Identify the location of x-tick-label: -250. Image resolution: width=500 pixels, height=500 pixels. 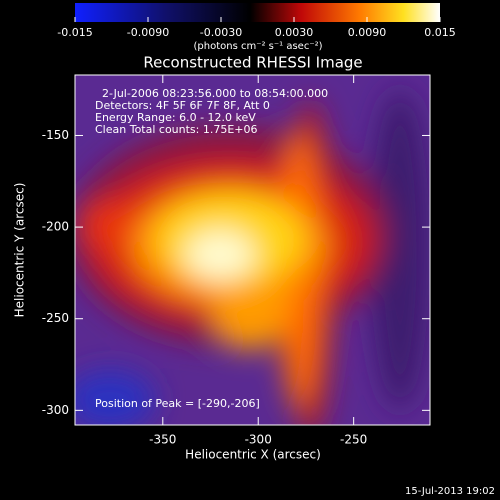
(353, 440).